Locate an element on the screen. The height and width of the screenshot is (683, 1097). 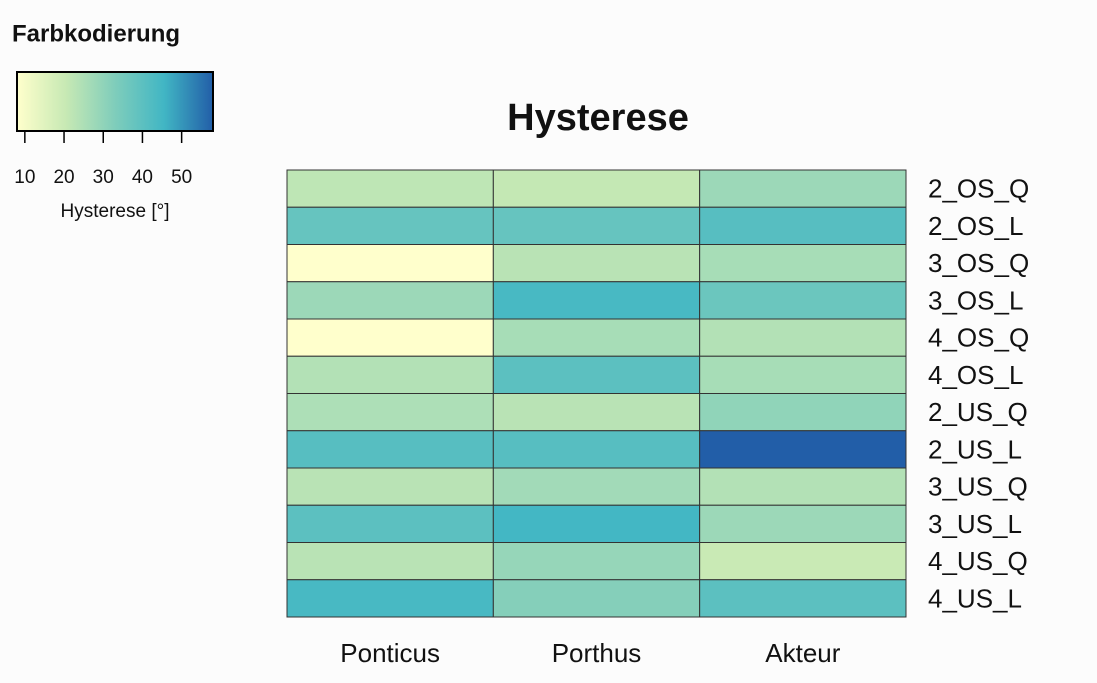
row-label: 2_US_L is located at coordinates (975, 449).